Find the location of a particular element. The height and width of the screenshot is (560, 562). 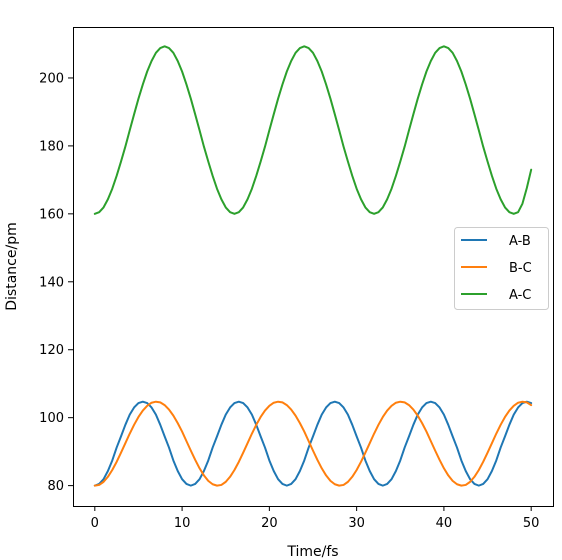

y-axis-ticks: 80 100 120 140 160 180 200 is located at coordinates (56, 282).